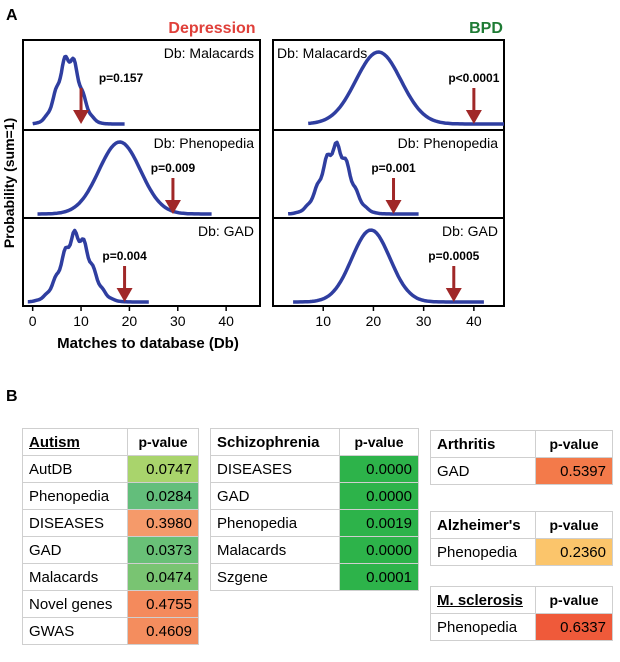  I want to click on table-row: Phenopedia 0.0284, so click(110, 496).